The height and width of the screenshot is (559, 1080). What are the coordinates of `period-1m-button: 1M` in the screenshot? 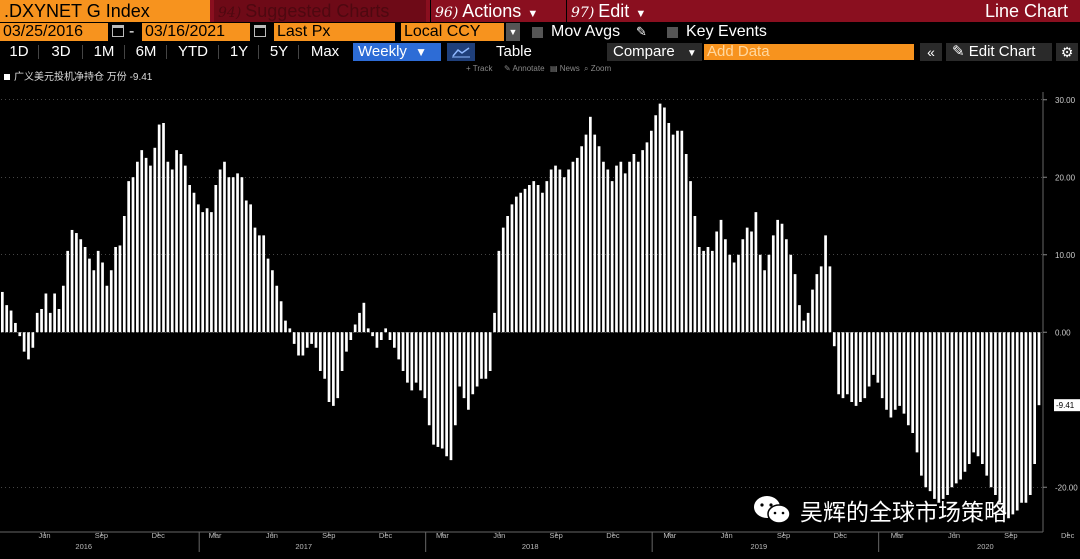 It's located at (104, 51).